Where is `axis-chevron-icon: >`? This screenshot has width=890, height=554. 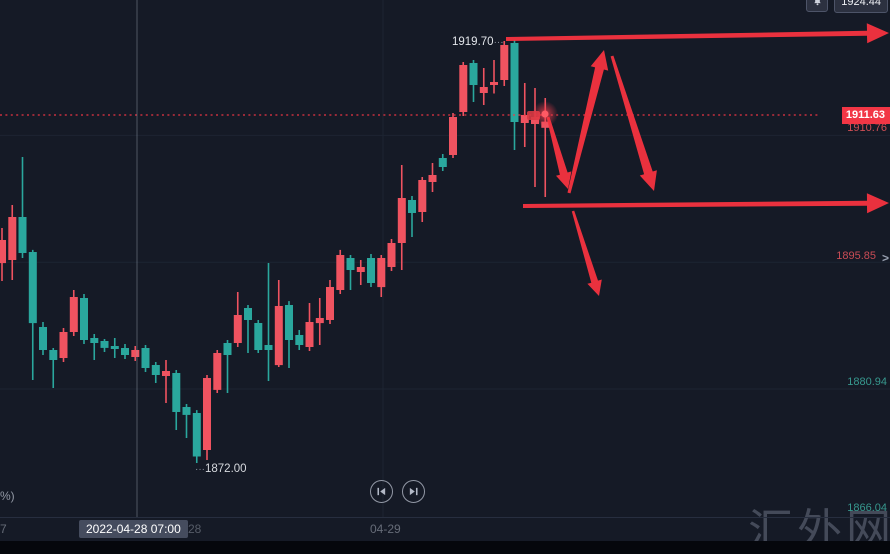 axis-chevron-icon: > is located at coordinates (885, 258).